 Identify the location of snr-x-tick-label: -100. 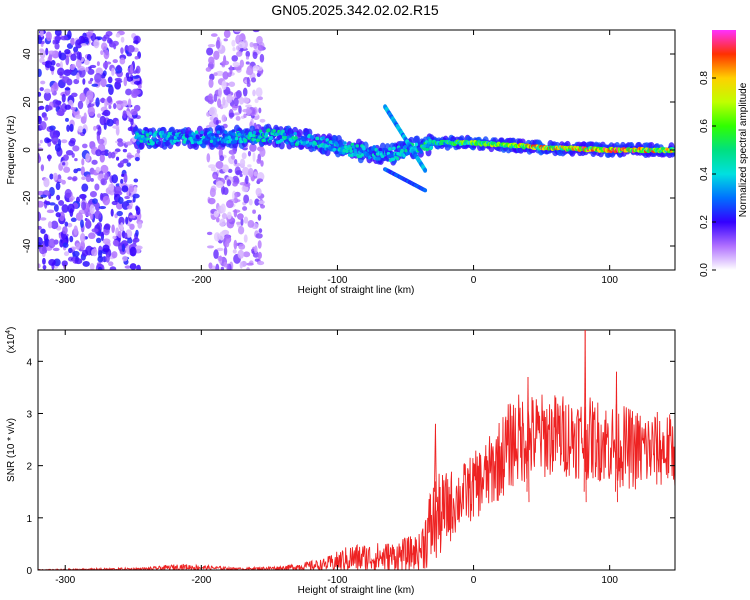
(337, 580).